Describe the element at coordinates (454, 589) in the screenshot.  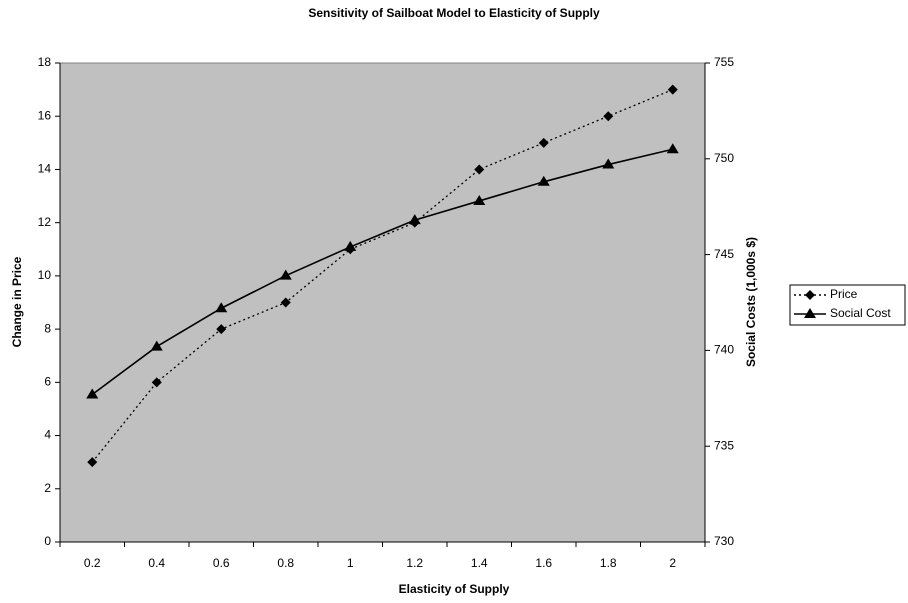
I see `x-axis-label: Elasticity of Supply` at that location.